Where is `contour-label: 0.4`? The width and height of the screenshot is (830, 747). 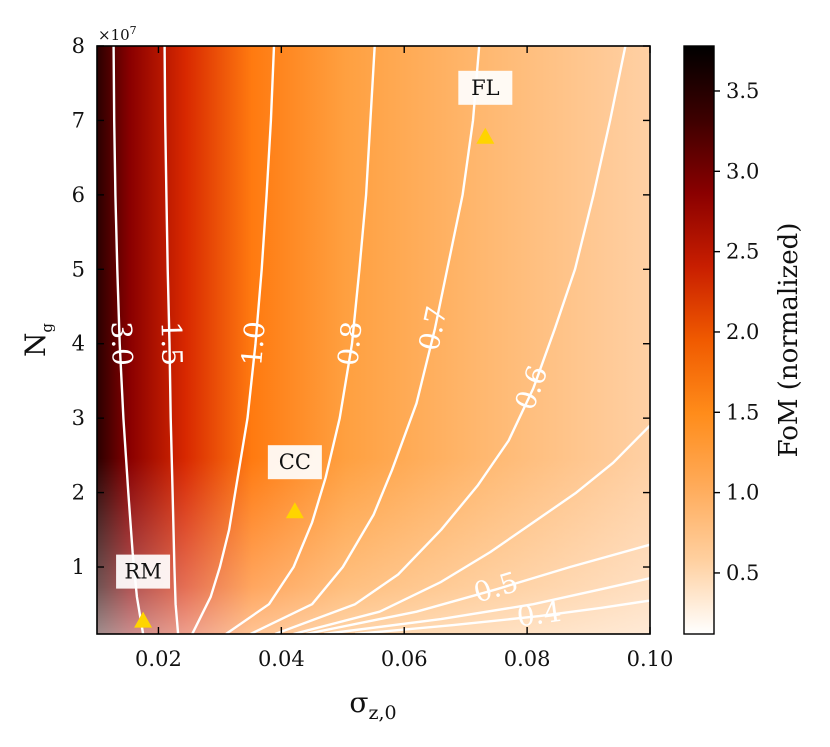 contour-label: 0.4 is located at coordinates (539, 614).